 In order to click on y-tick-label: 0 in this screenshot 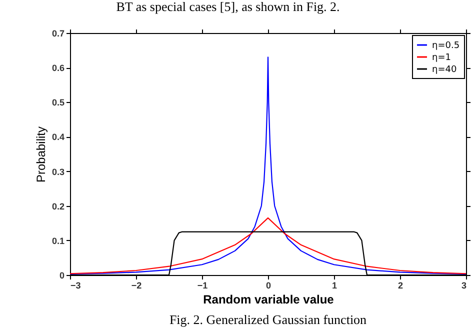, I will do `click(61, 275)`.